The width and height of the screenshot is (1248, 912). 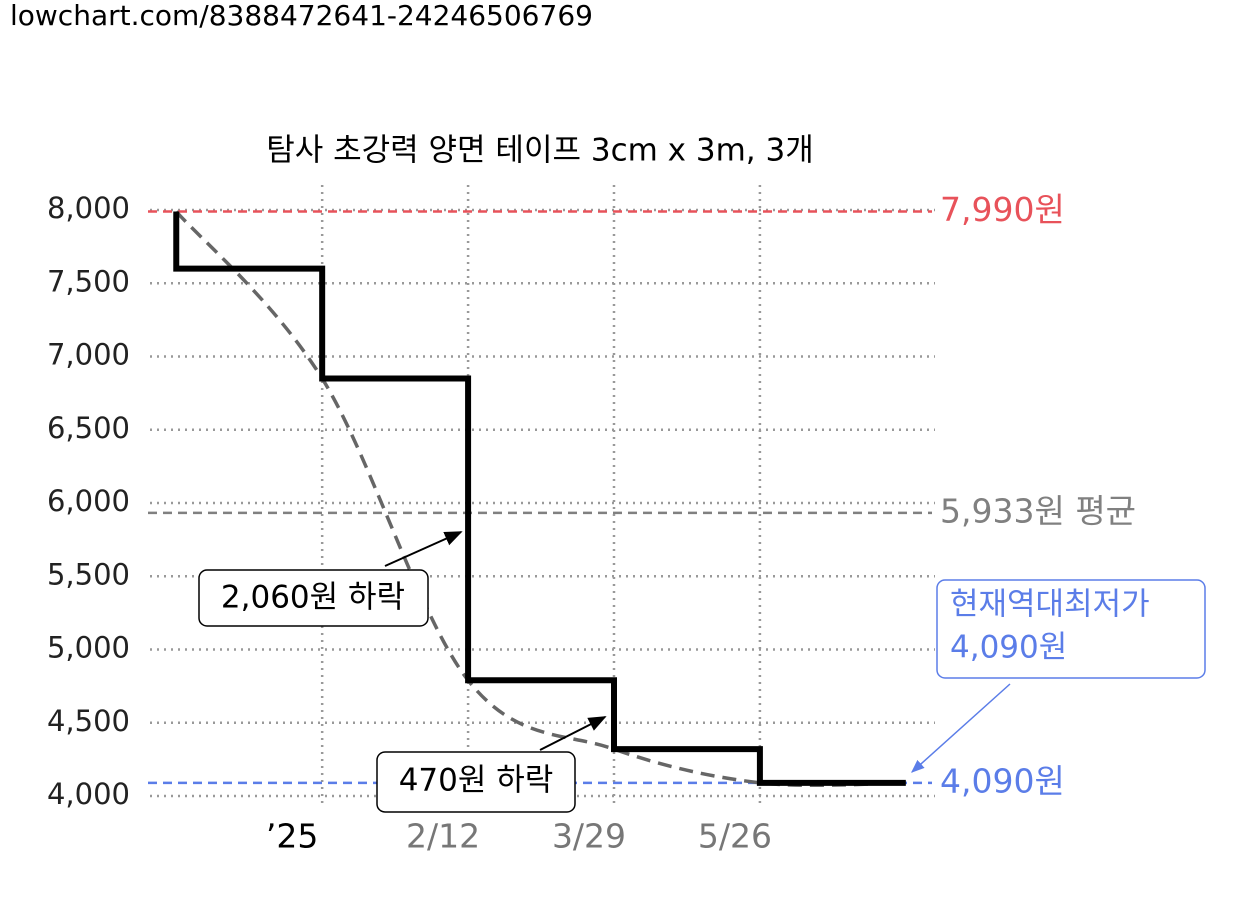 I want to click on x-tick-label: 2/12, so click(x=443, y=836).